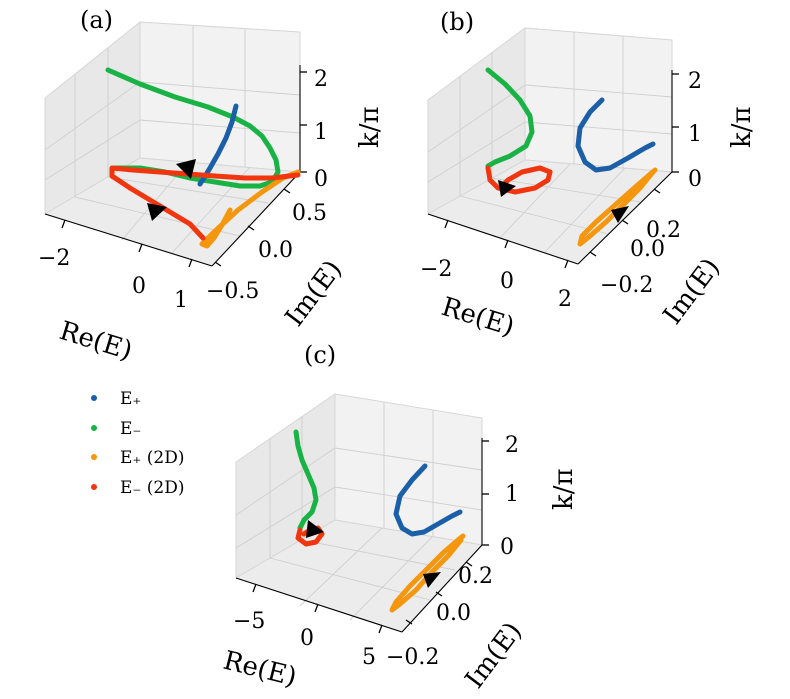 This screenshot has width=790, height=699. Describe the element at coordinates (309, 213) in the screenshot. I see `panel-a-ytick-3: 0.5` at that location.